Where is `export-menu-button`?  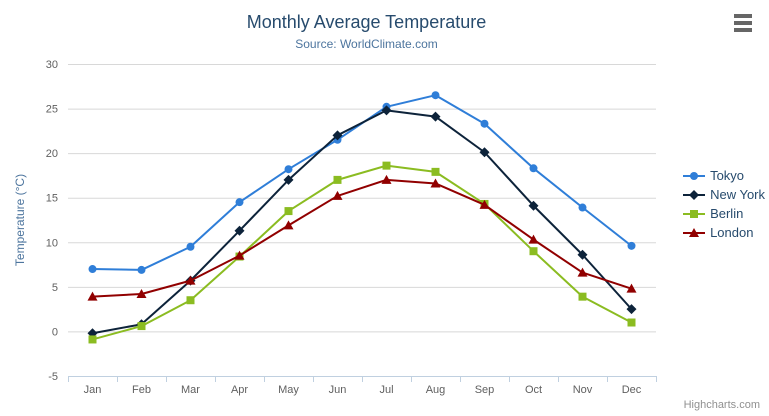 export-menu-button is located at coordinates (743, 23).